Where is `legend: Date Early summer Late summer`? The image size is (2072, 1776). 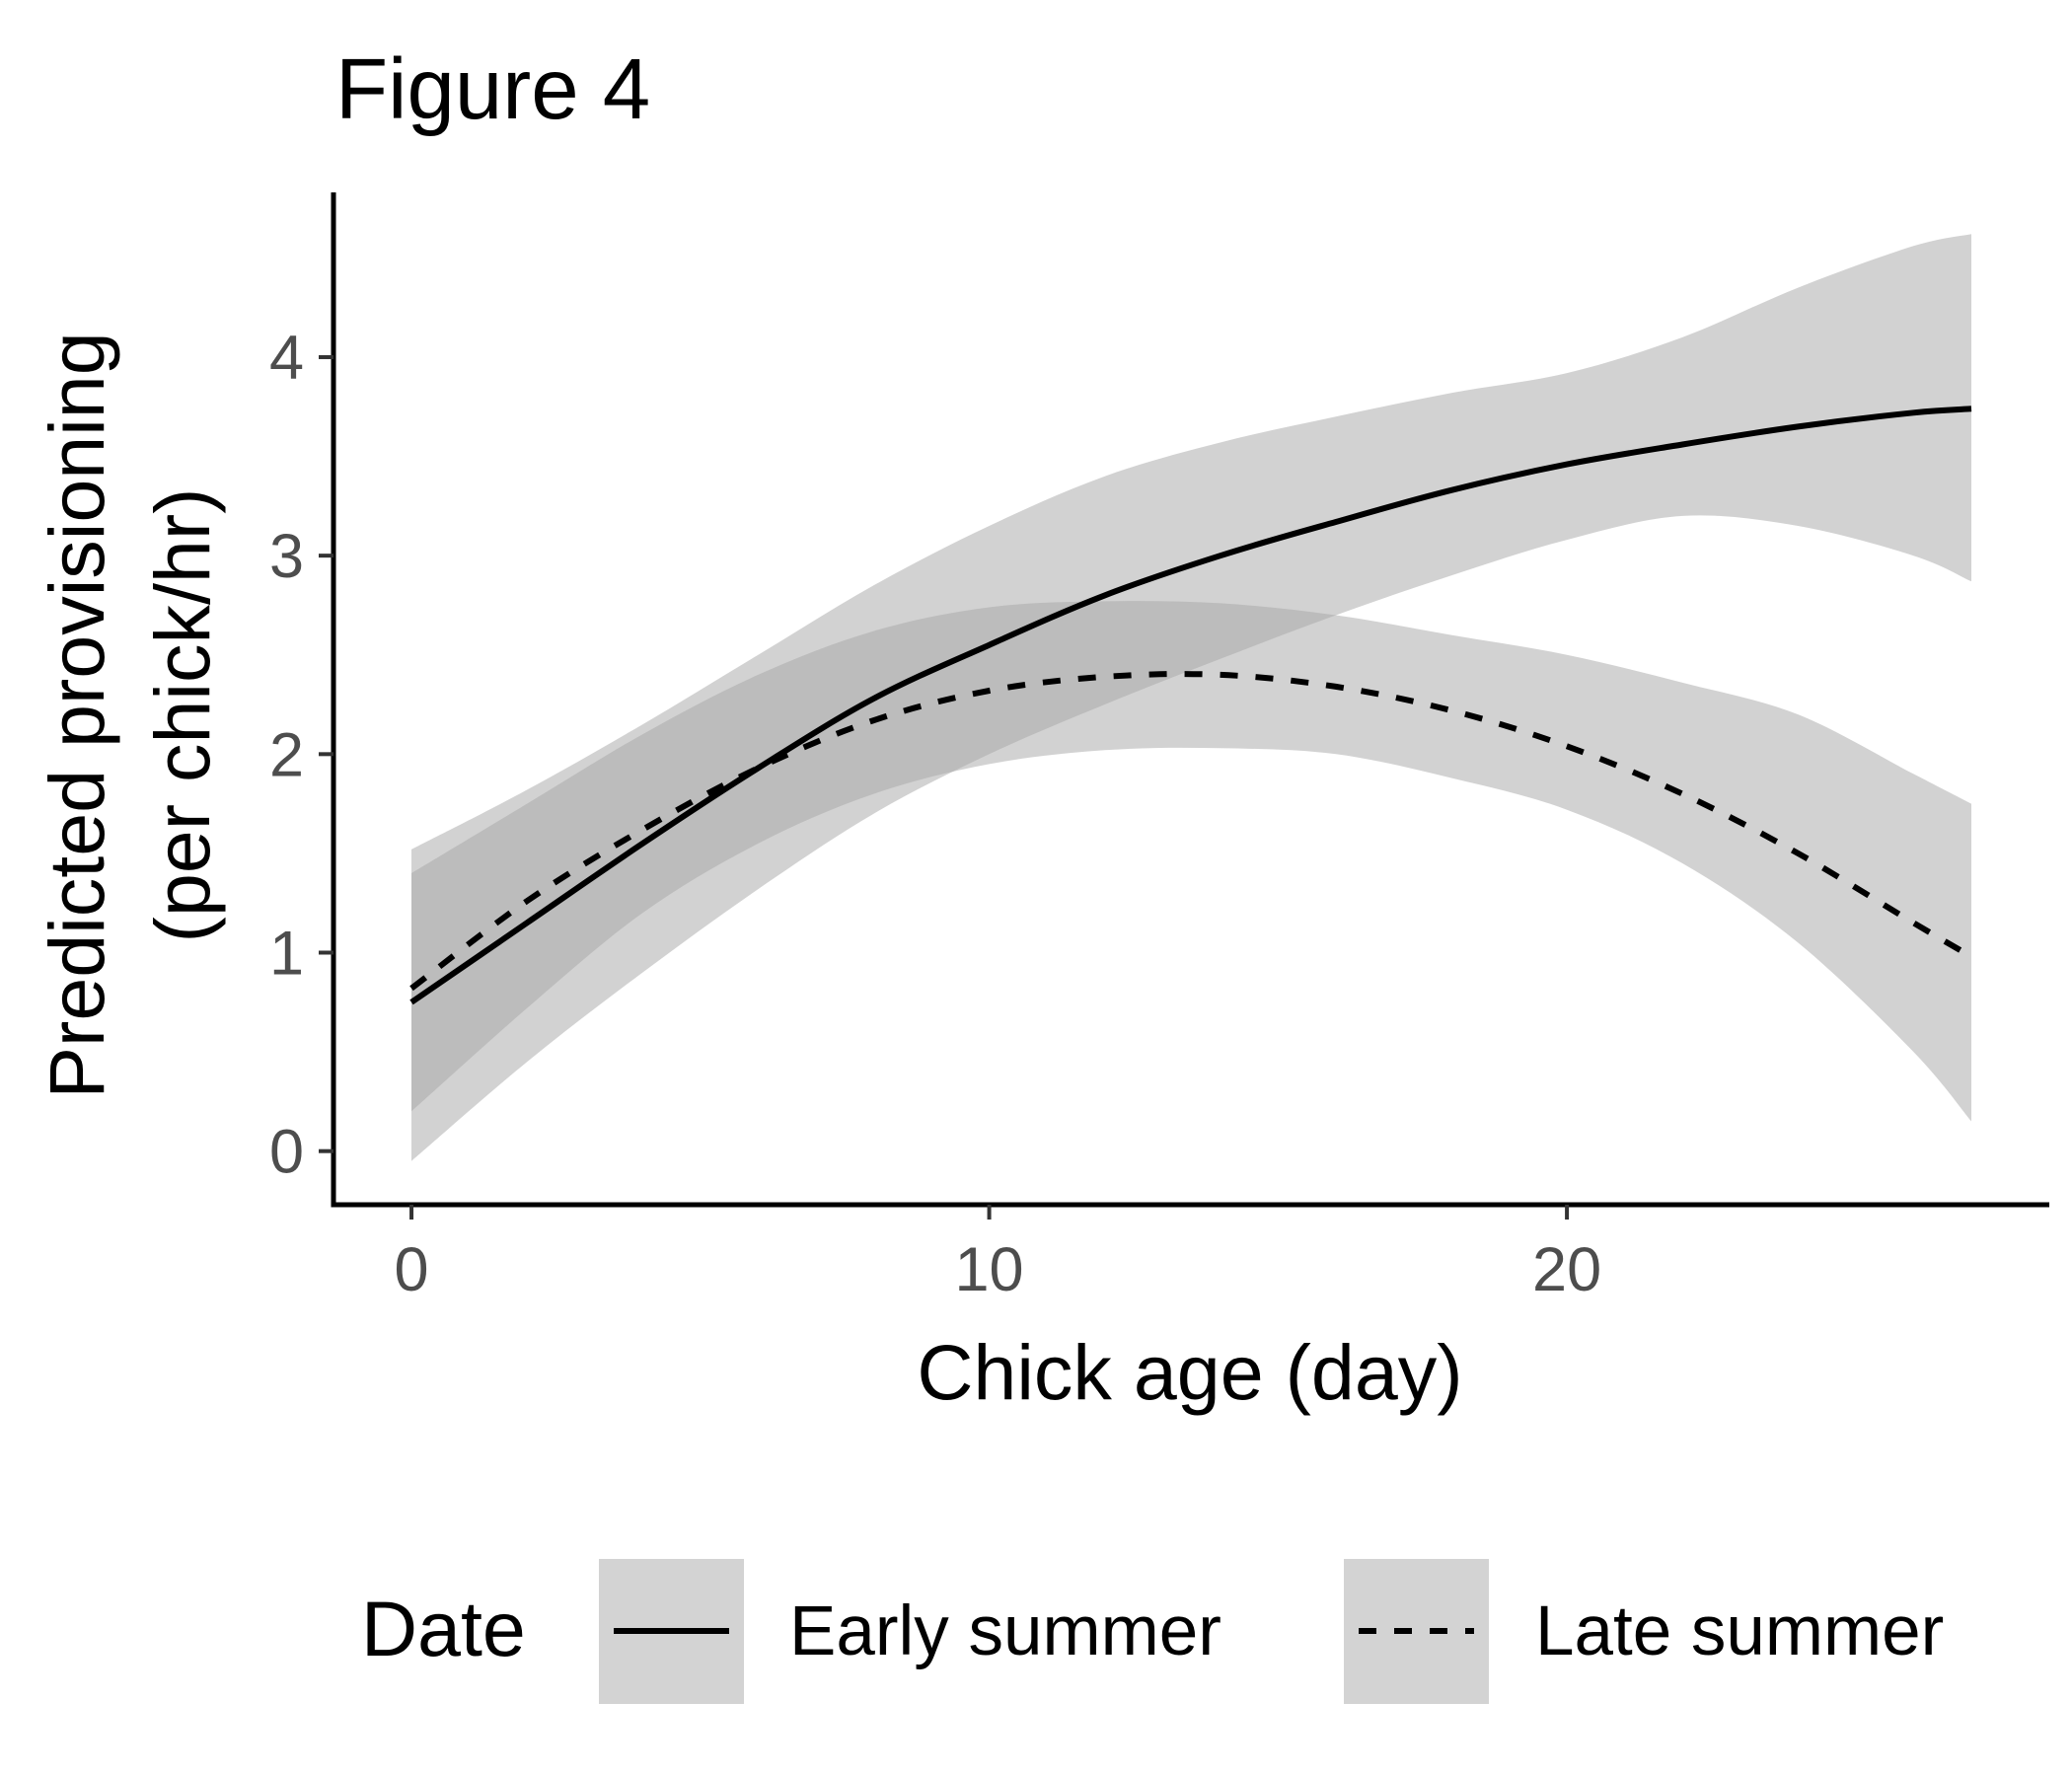 legend: Date Early summer Late summer is located at coordinates (1152, 1632).